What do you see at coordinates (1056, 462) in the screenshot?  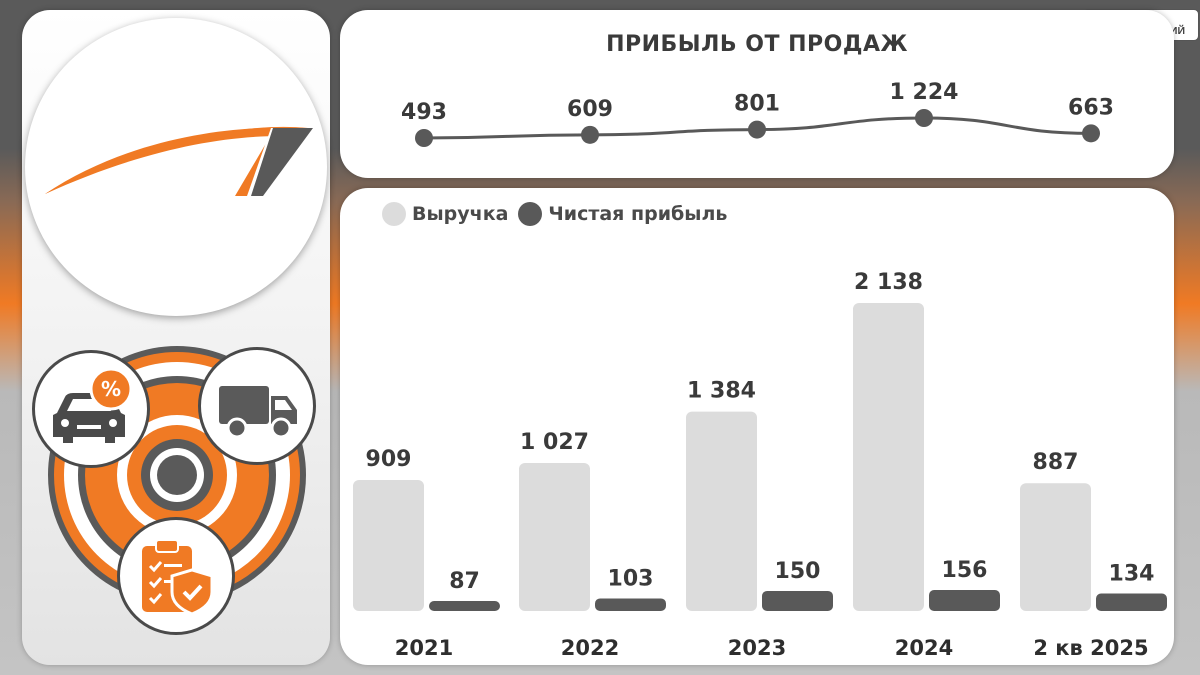 I see `revenue-label: 887` at bounding box center [1056, 462].